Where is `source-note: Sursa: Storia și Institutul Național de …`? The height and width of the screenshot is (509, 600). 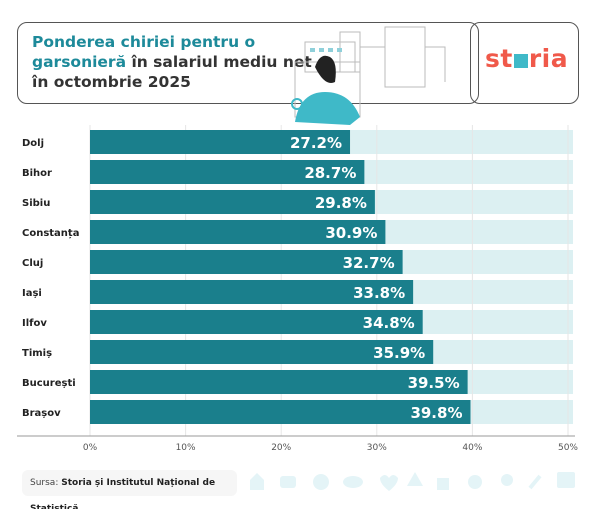
source-note: Sursa: Storia și Institutul Național de … is located at coordinates (129, 489).